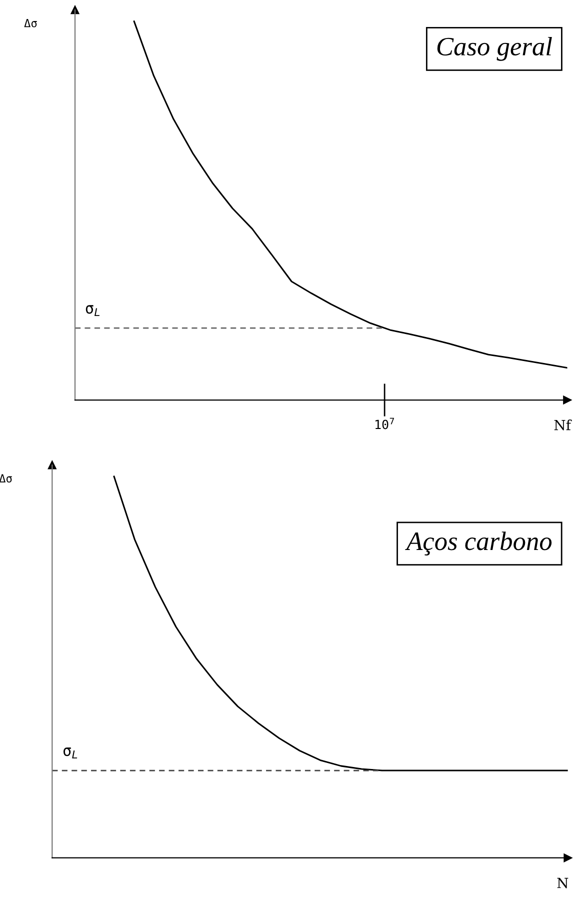 Image resolution: width=586 pixels, height=903 pixels. What do you see at coordinates (478, 544) in the screenshot?
I see `text: Aços carbono` at bounding box center [478, 544].